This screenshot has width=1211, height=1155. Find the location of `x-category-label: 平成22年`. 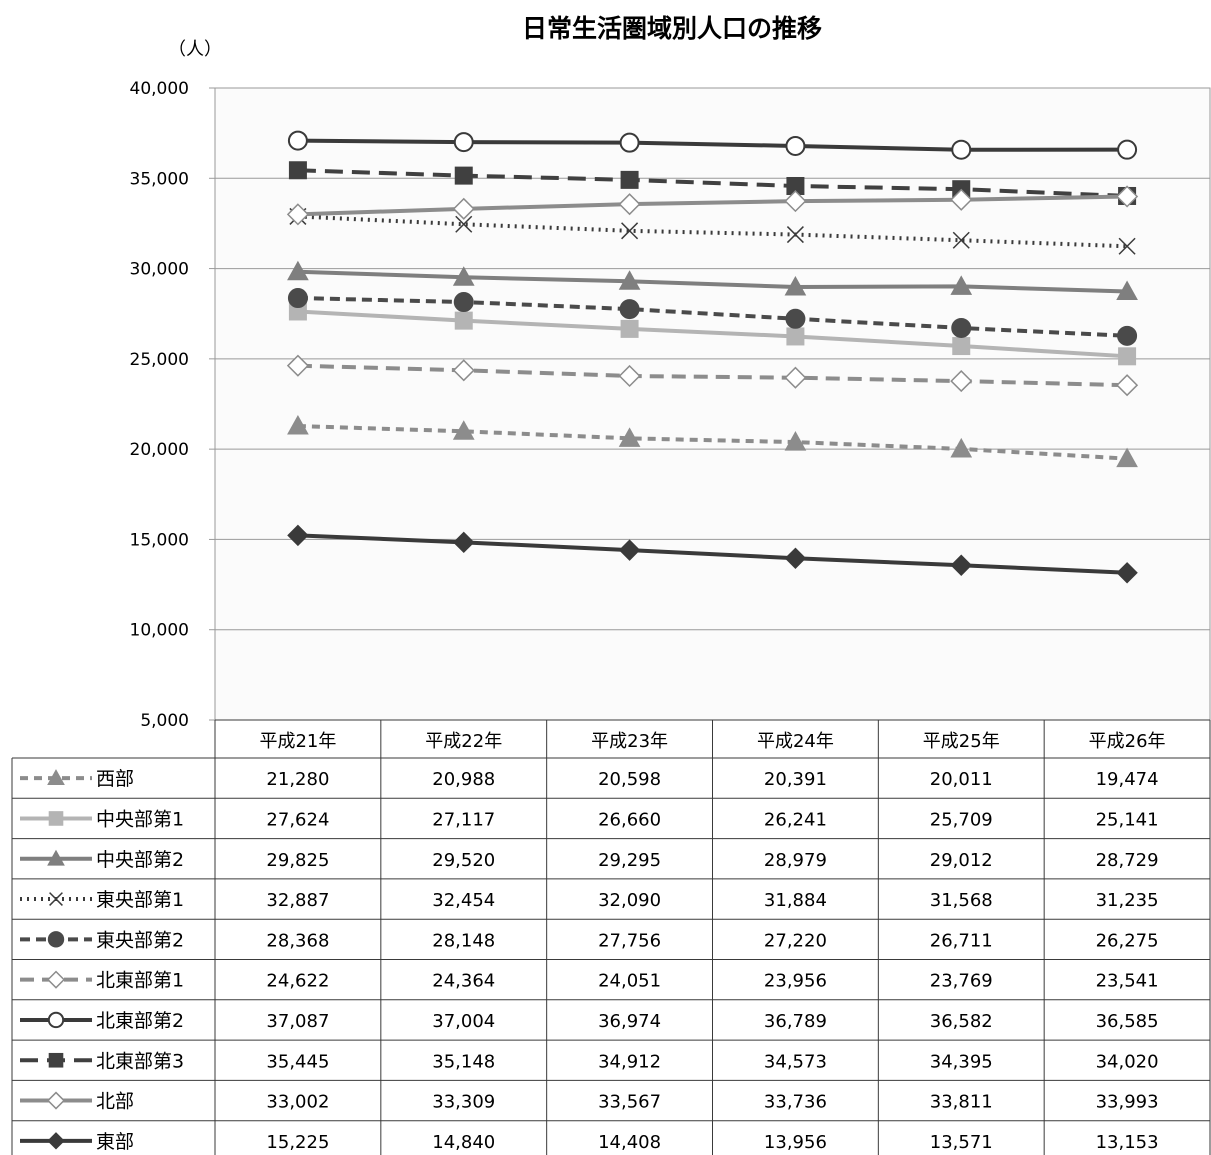

x-category-label: 平成22年 is located at coordinates (463, 741).